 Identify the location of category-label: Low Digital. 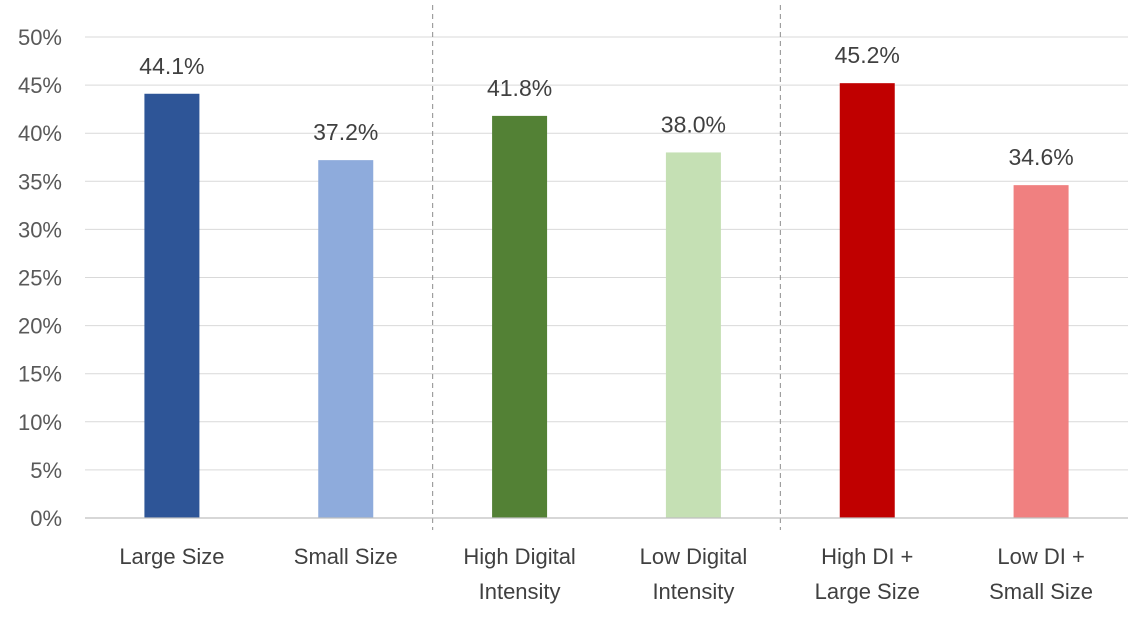
(694, 556).